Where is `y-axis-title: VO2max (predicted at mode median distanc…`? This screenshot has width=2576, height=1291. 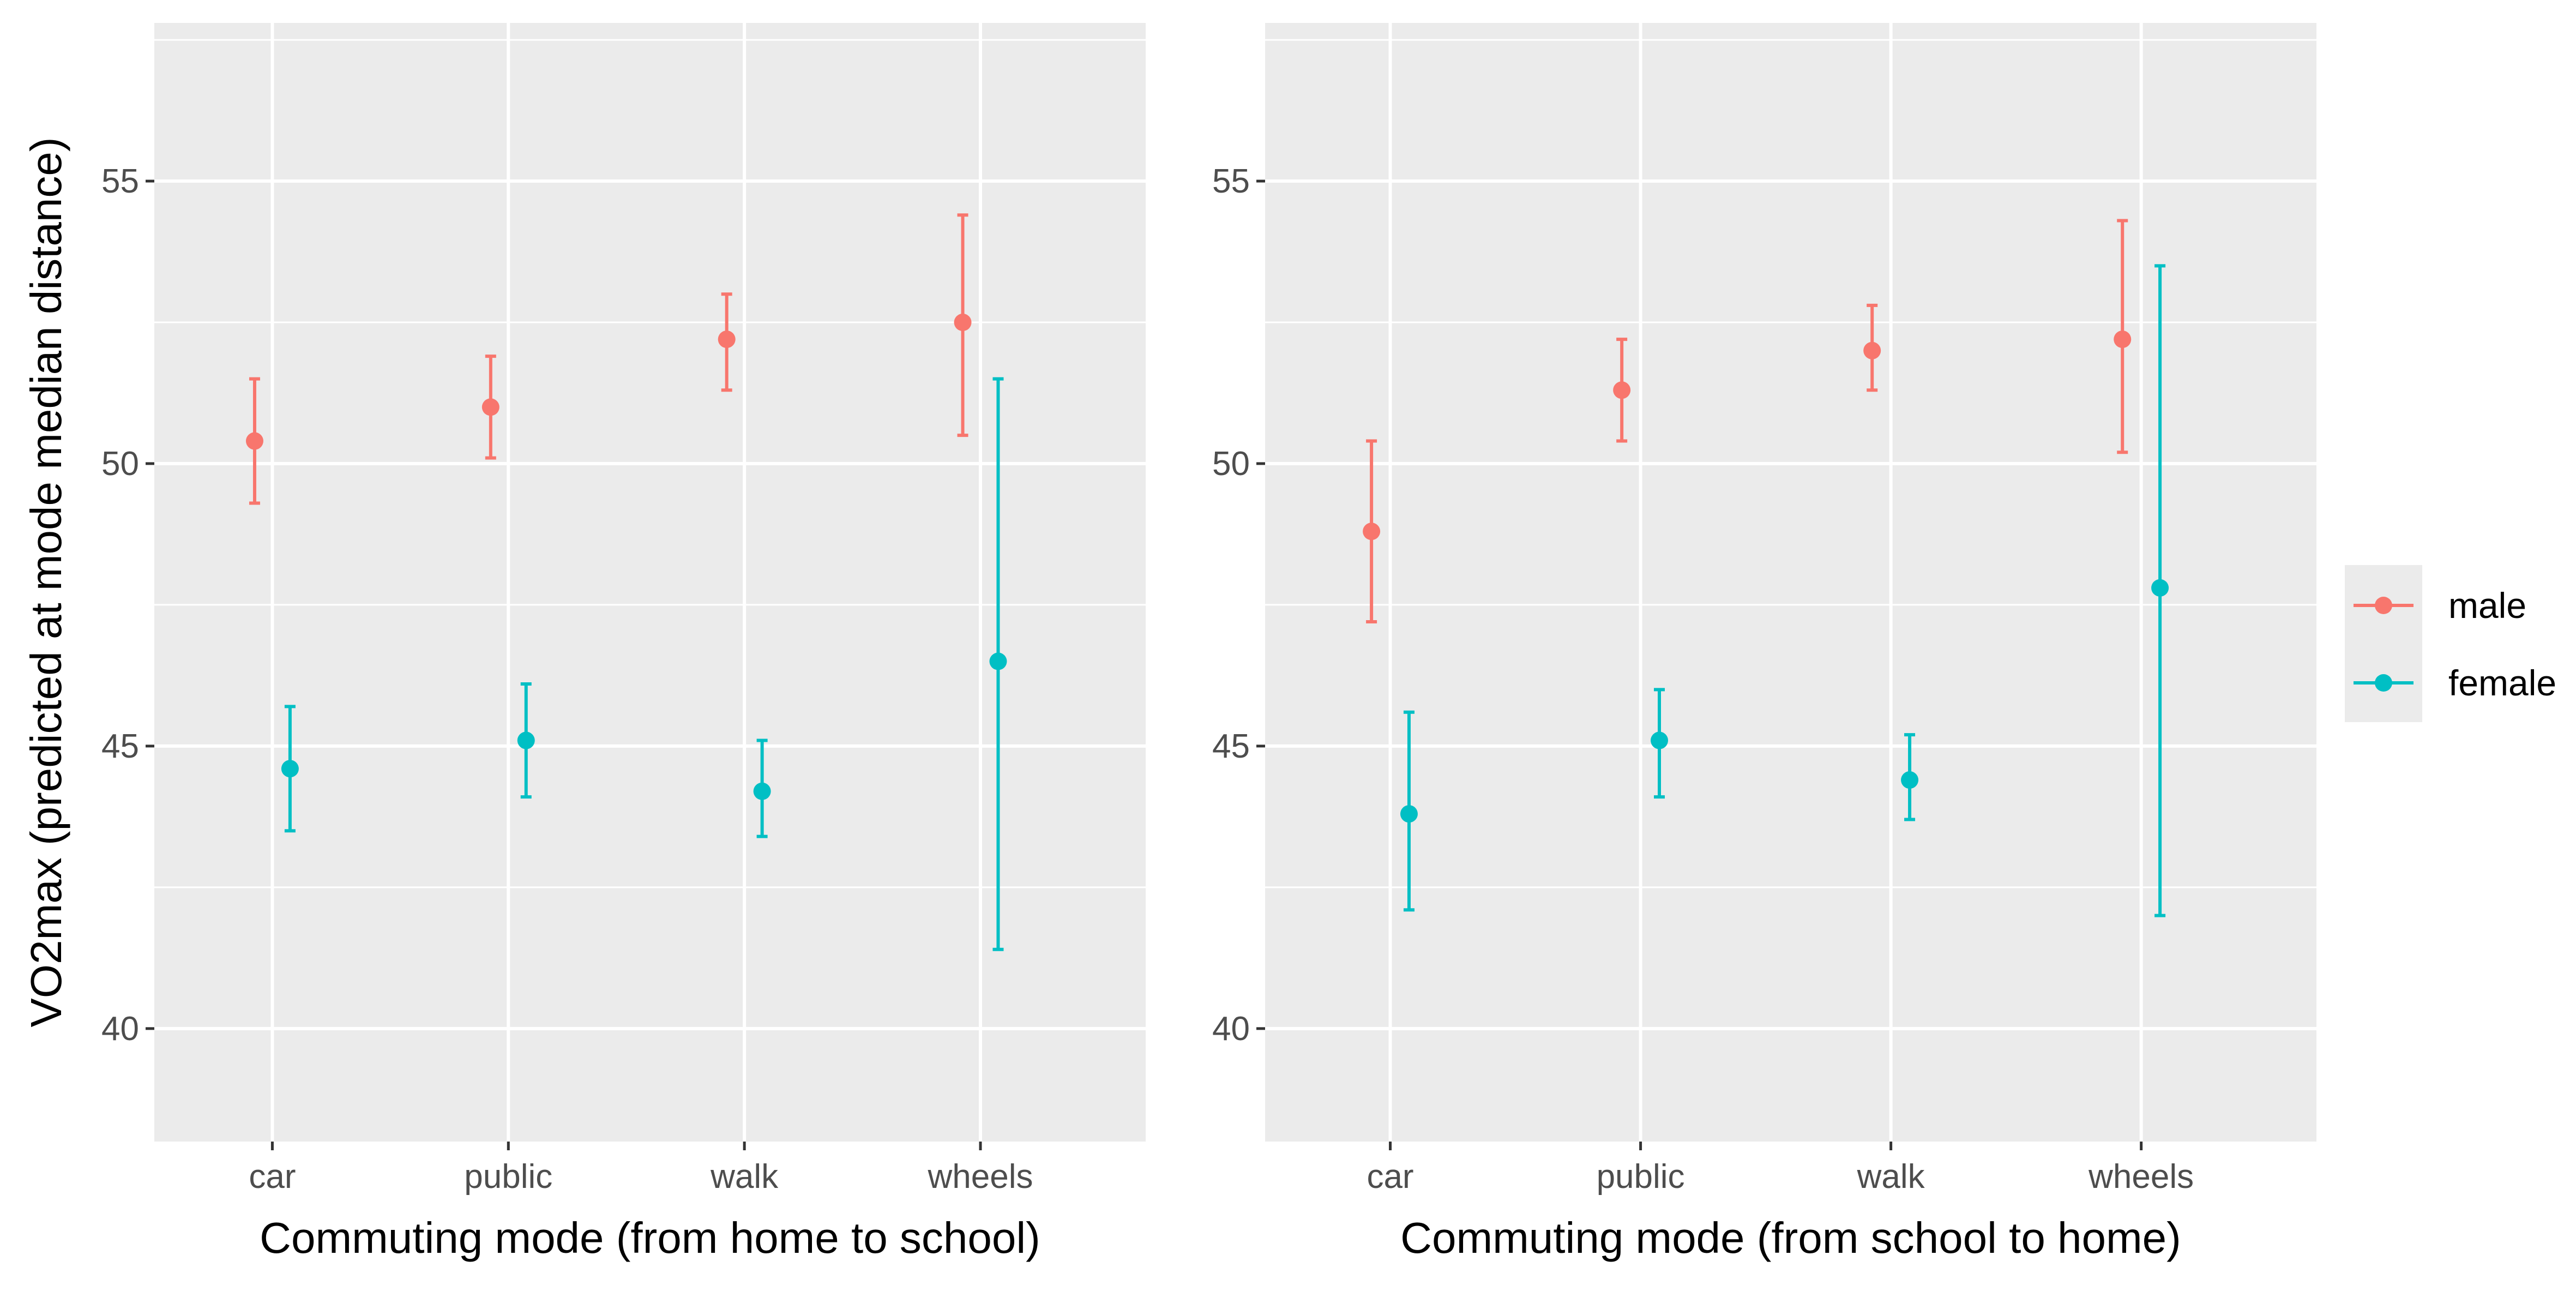 y-axis-title: VO2max (predicted at mode median distanc… is located at coordinates (46, 582).